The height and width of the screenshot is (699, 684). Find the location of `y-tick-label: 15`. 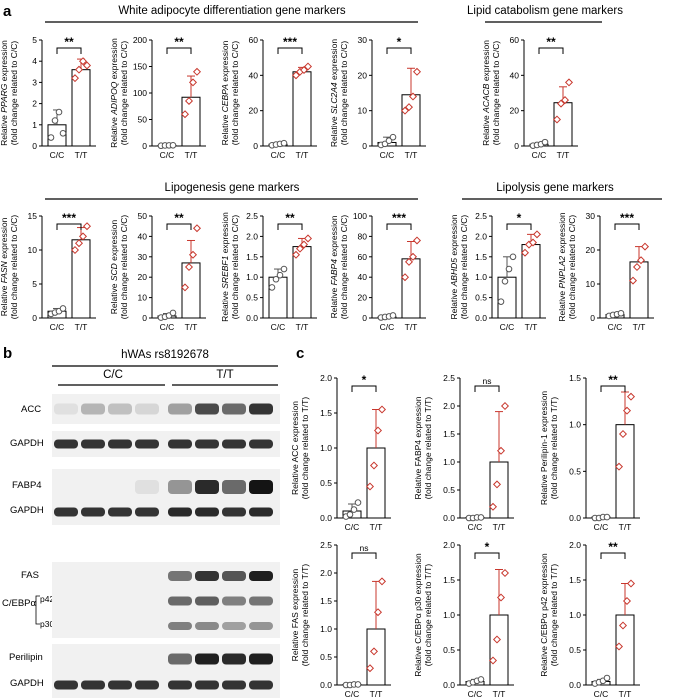

y-tick-label: 15 is located at coordinates (33, 216).